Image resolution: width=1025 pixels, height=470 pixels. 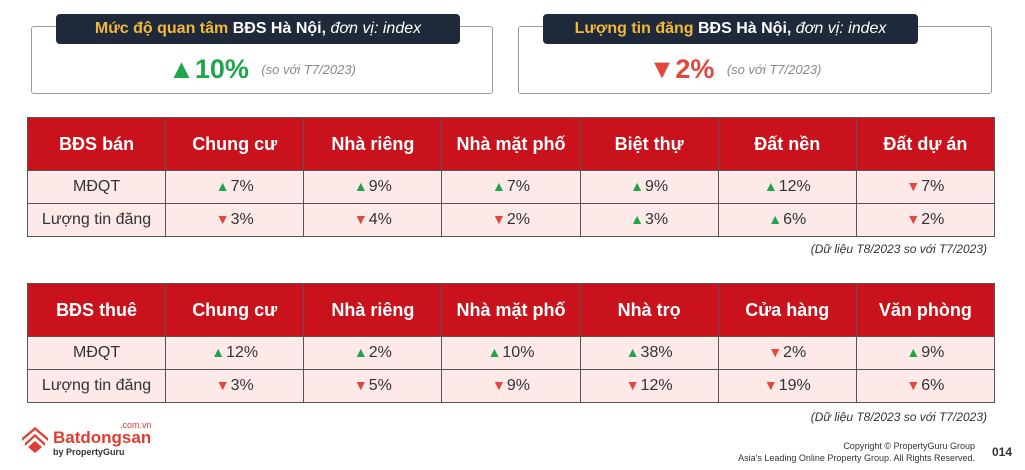 I want to click on batdongsan-logo: Batdongsan .com.vn by PropertyGuru, so click(x=90, y=439).